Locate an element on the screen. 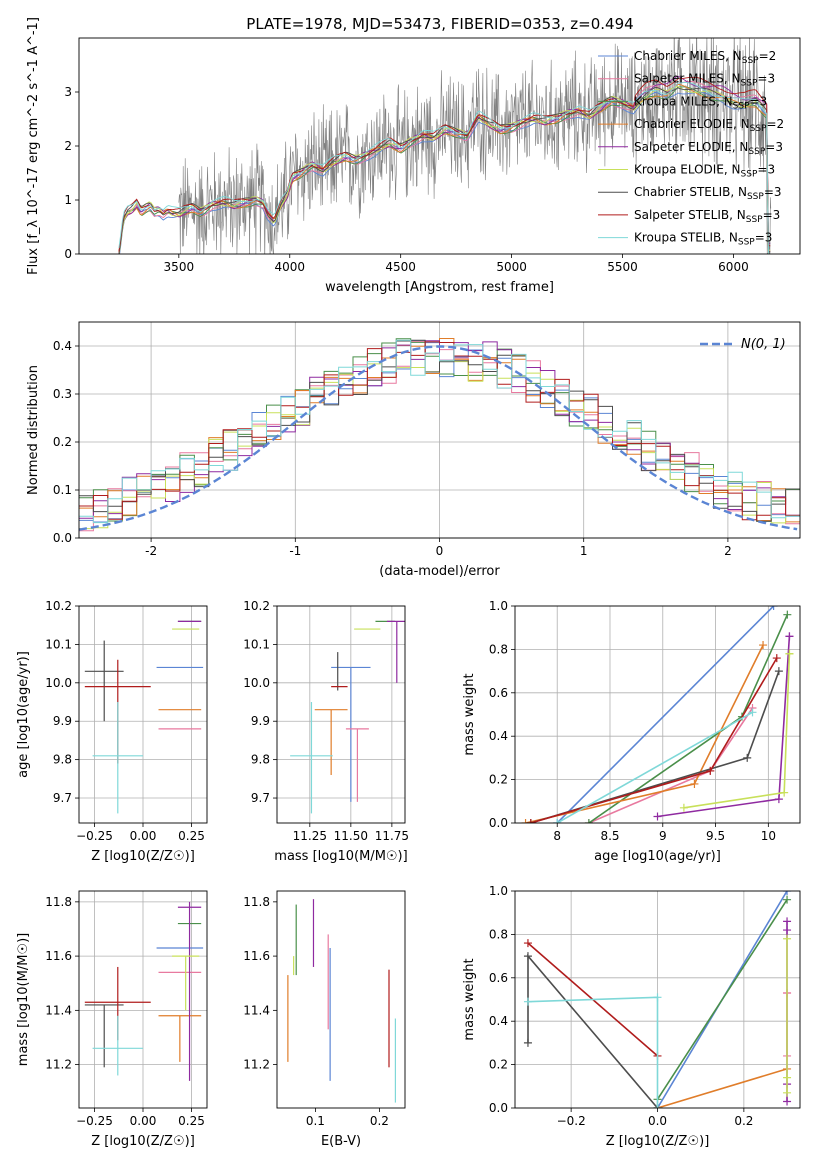  y-tick-label: 10.1 is located at coordinates (256, 644).